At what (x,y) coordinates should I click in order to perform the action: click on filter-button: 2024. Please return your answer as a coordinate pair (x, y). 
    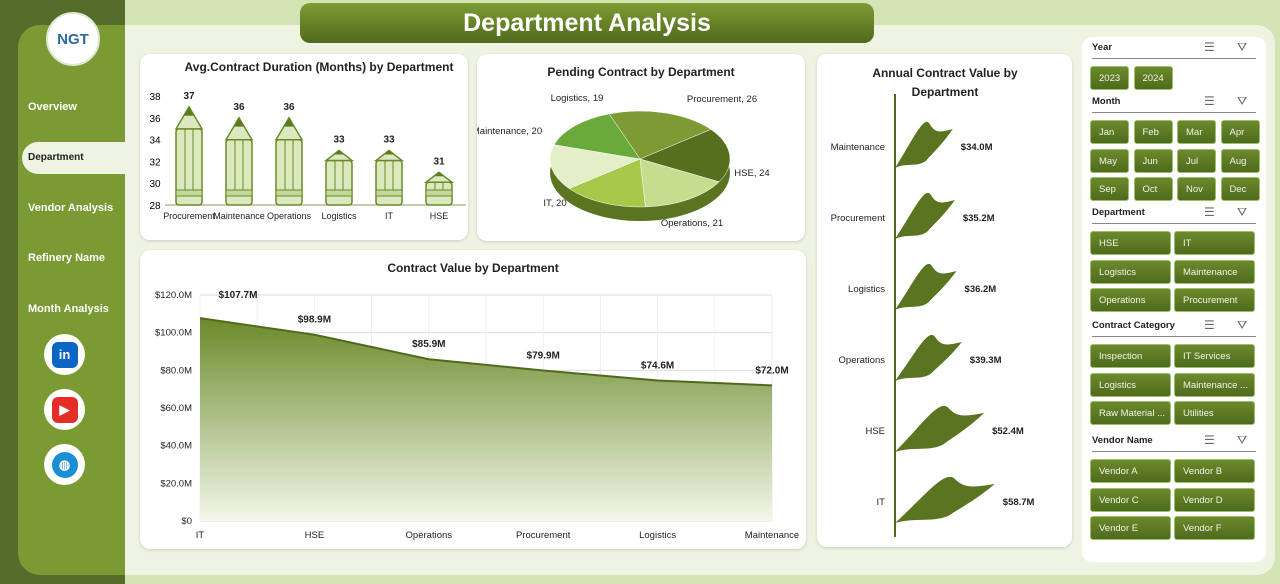
    Looking at the image, I should click on (1153, 78).